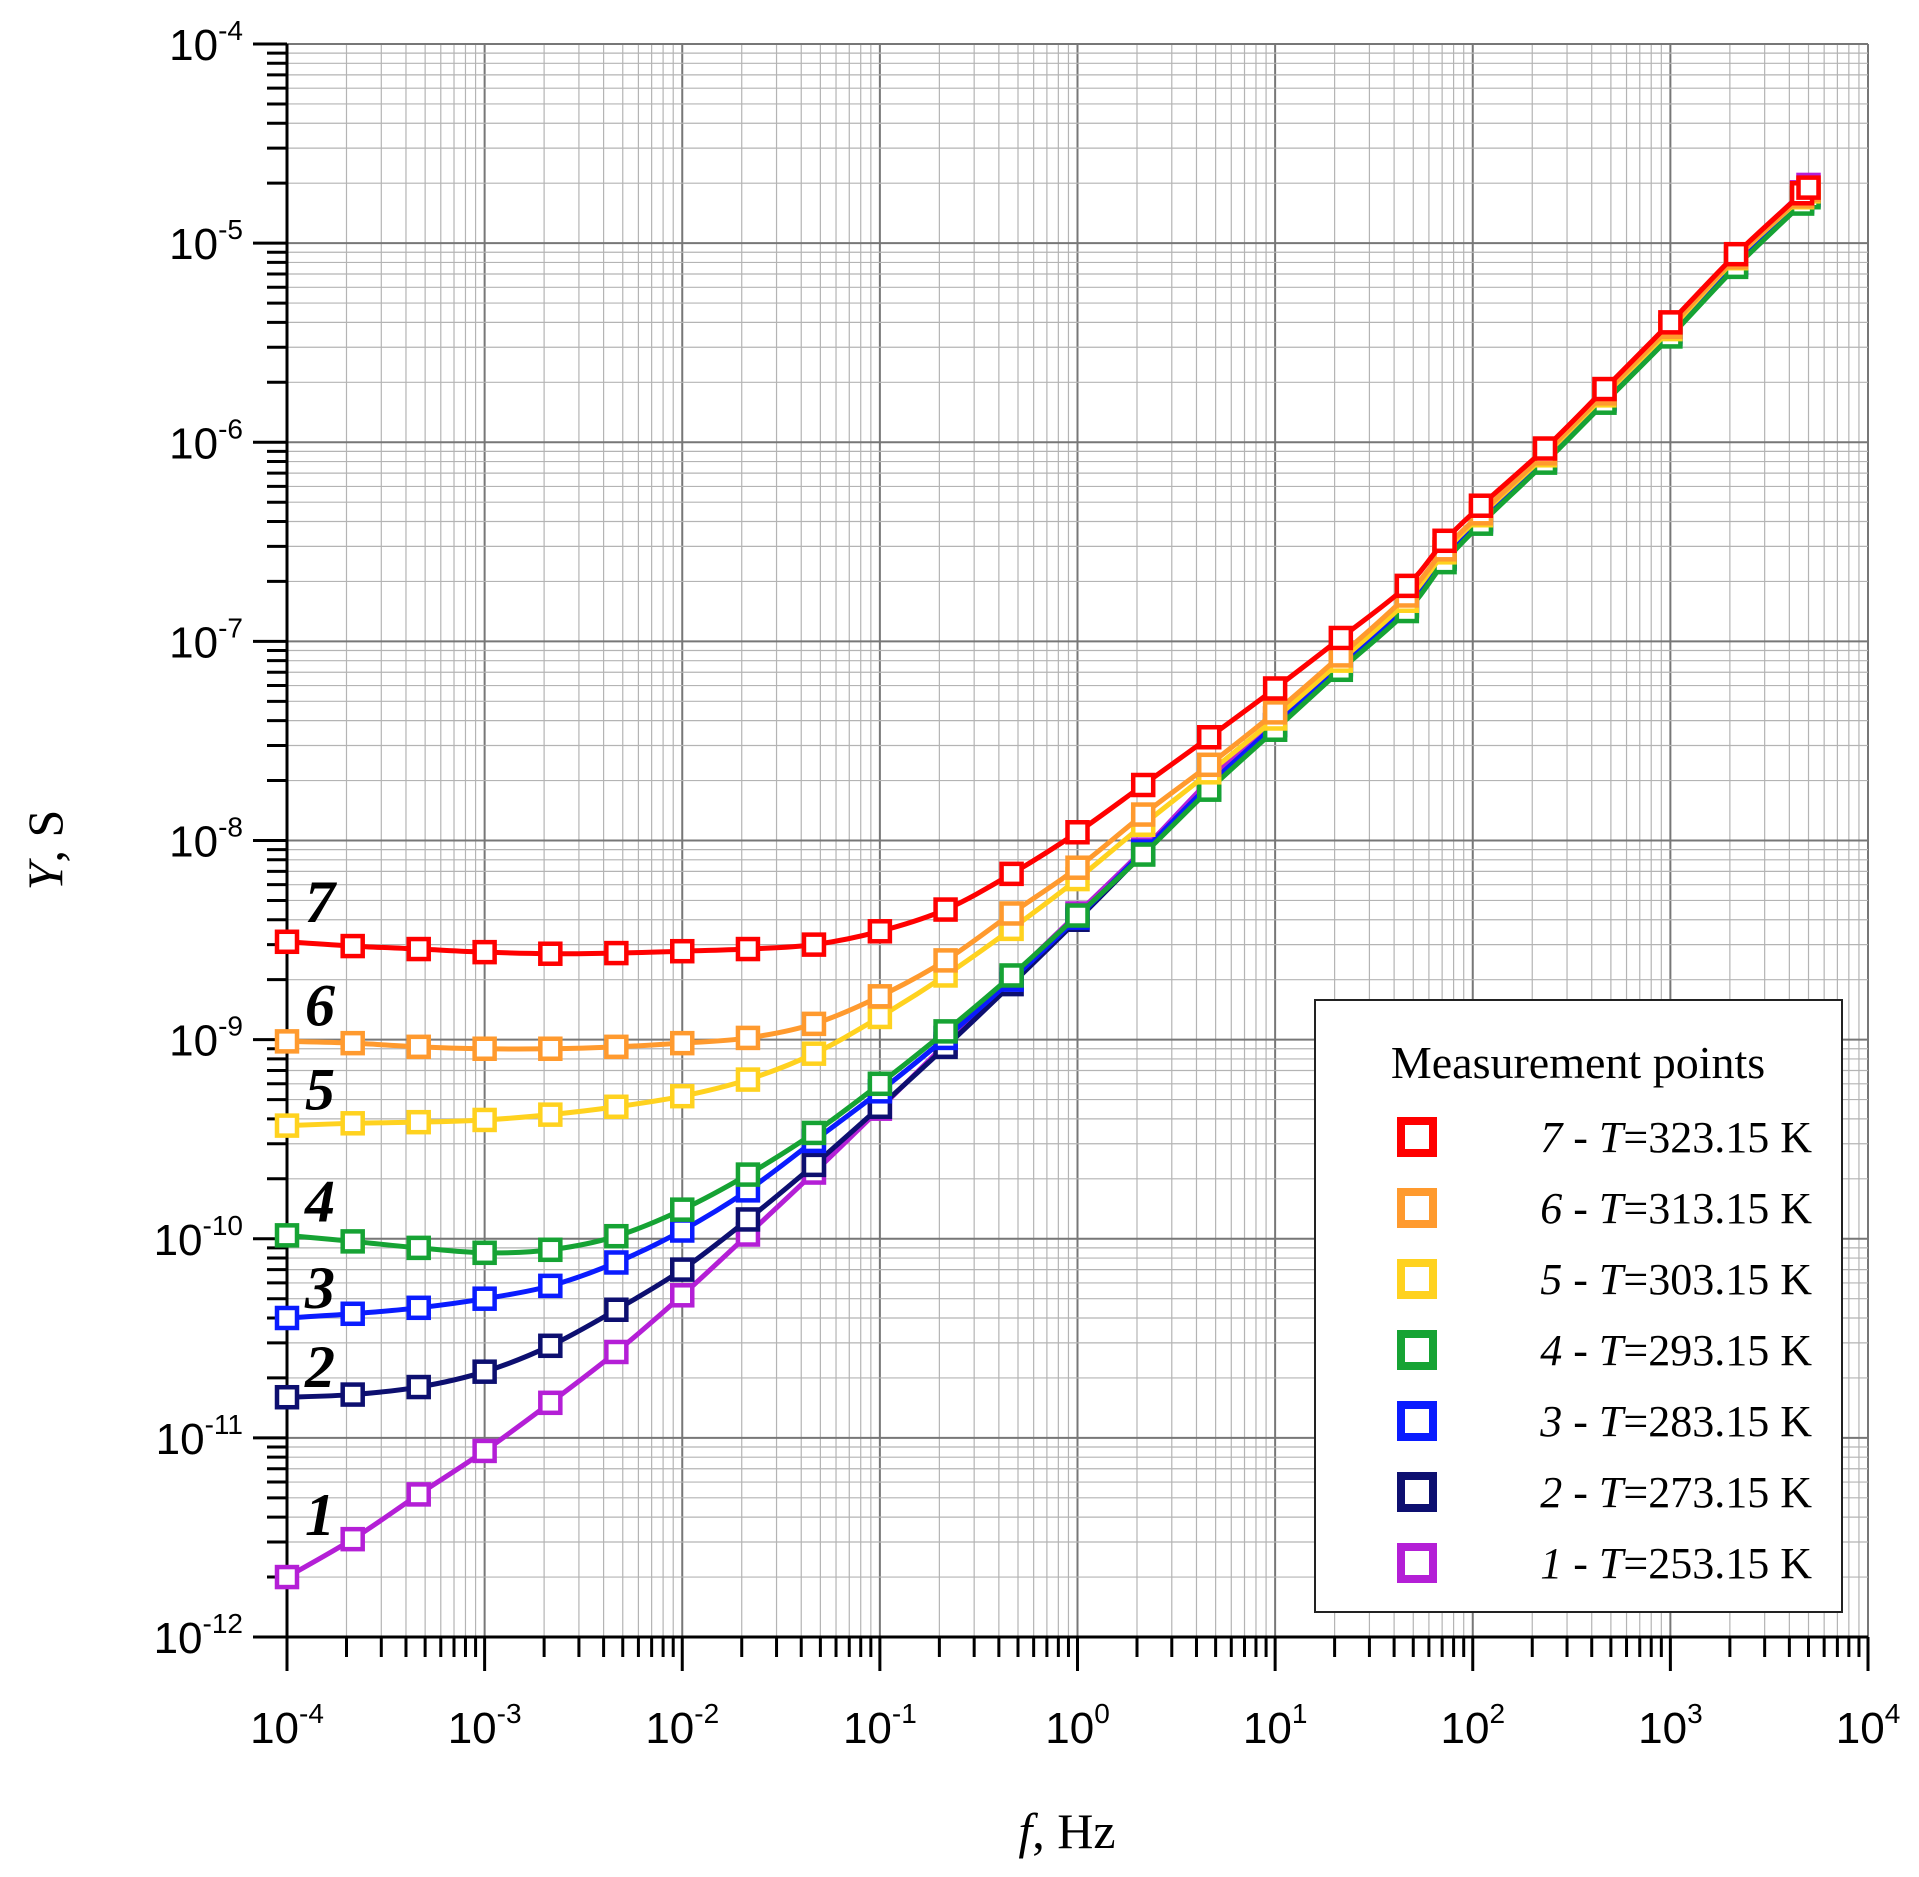  Describe the element at coordinates (1550, 1421) in the screenshot. I see `legend-number: 3` at that location.